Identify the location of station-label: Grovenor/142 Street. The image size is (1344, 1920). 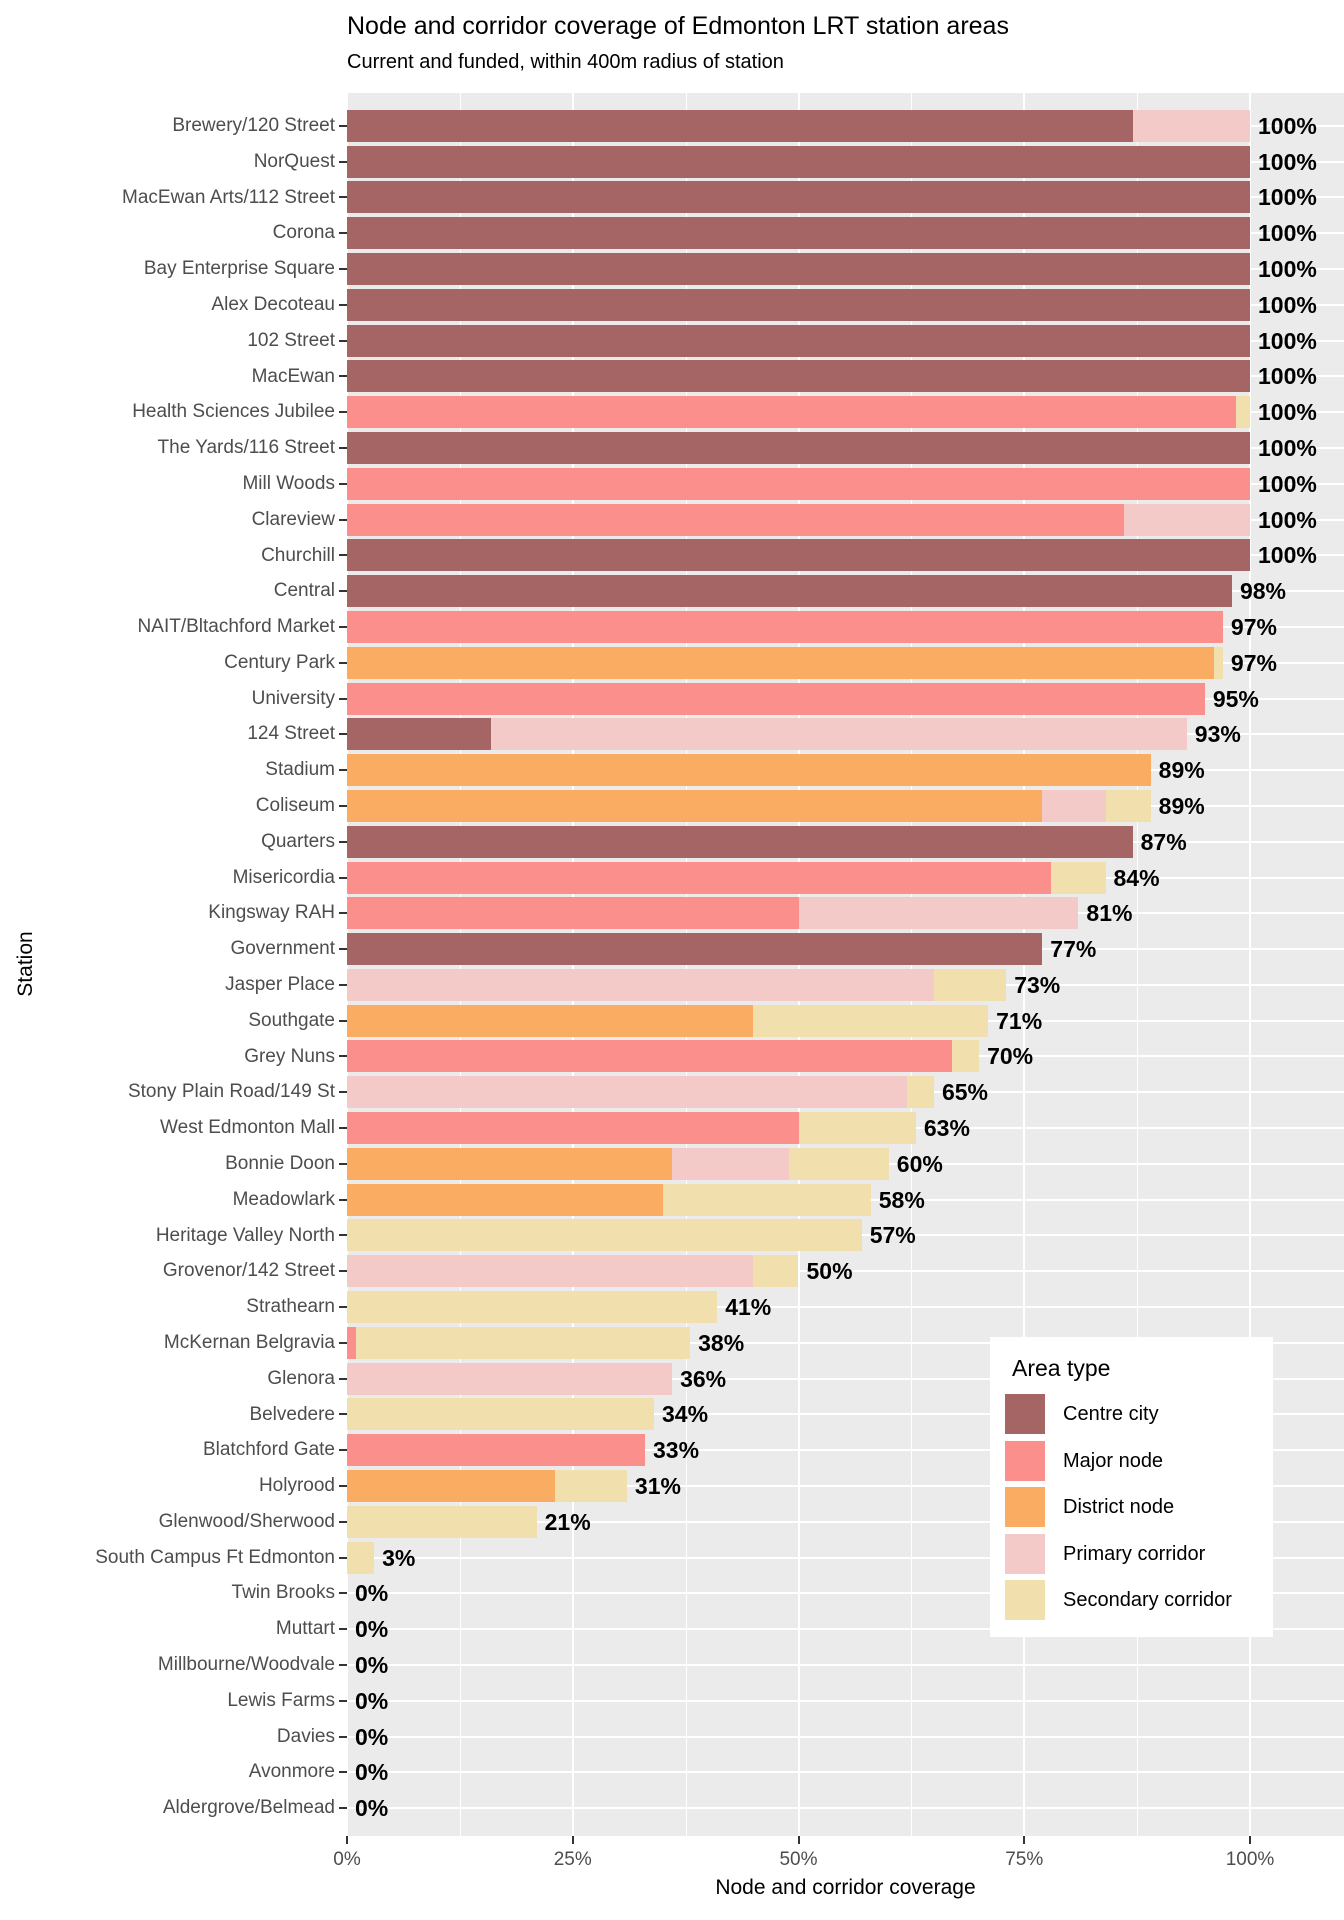
(248, 1271).